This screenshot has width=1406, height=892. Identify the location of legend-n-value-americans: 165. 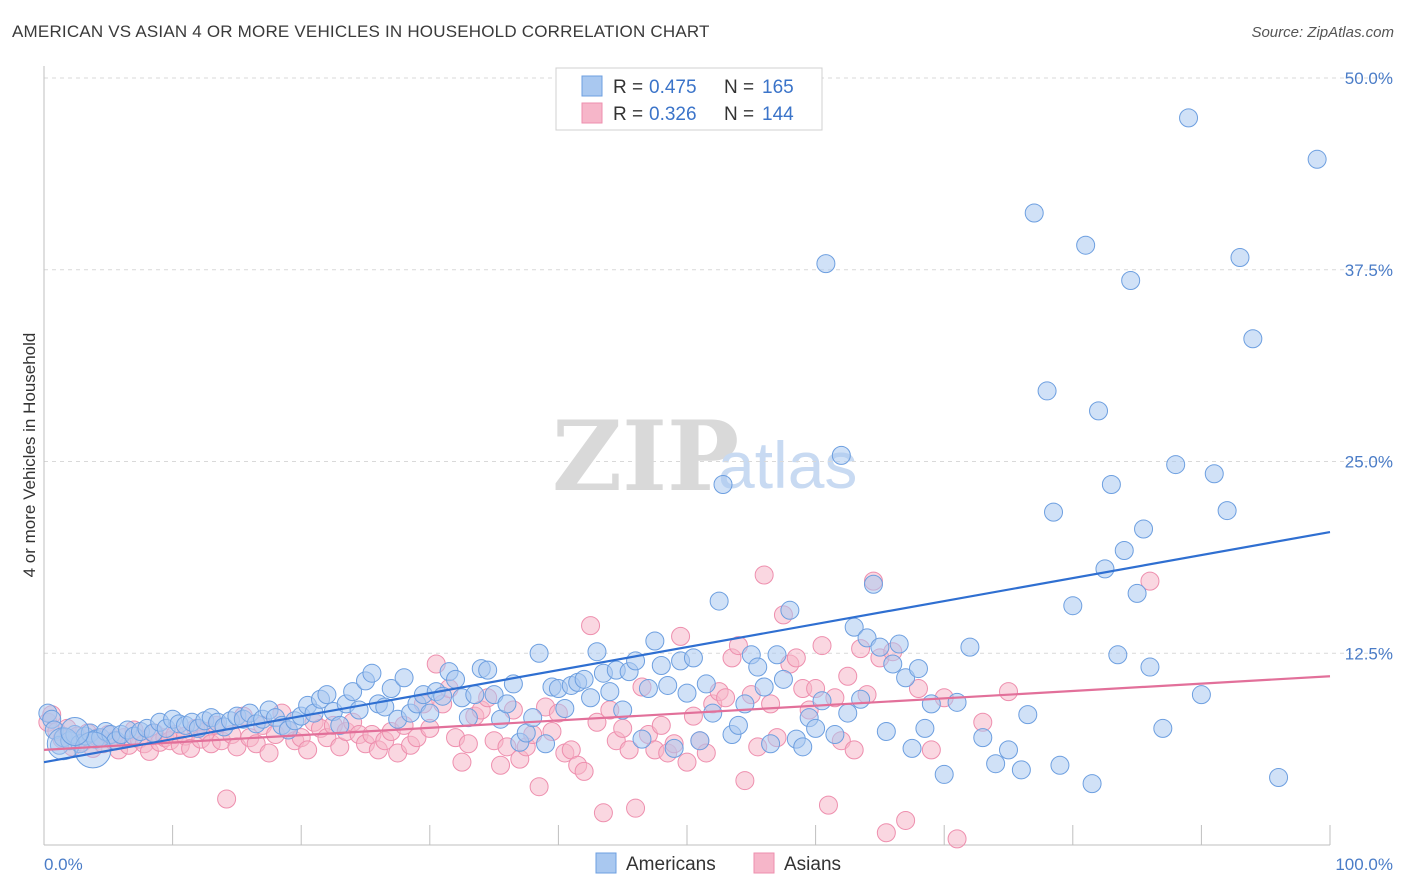
(778, 87).